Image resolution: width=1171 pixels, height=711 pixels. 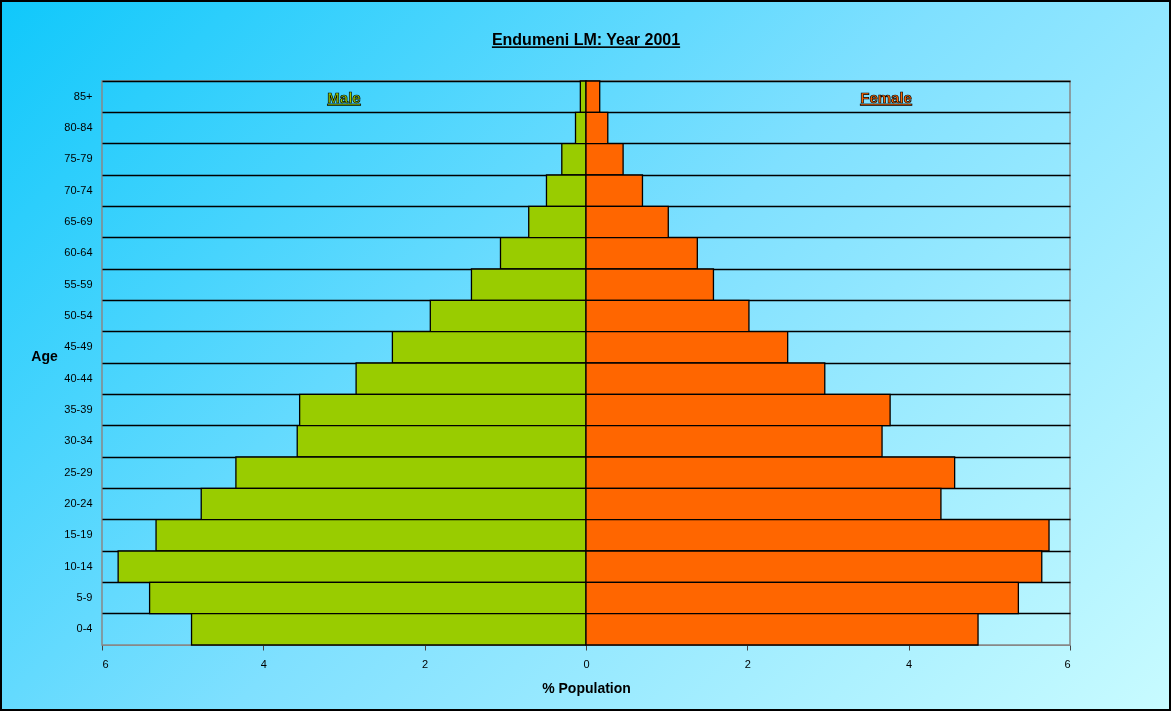 I want to click on y-tick-label: 45-49, so click(x=78, y=346).